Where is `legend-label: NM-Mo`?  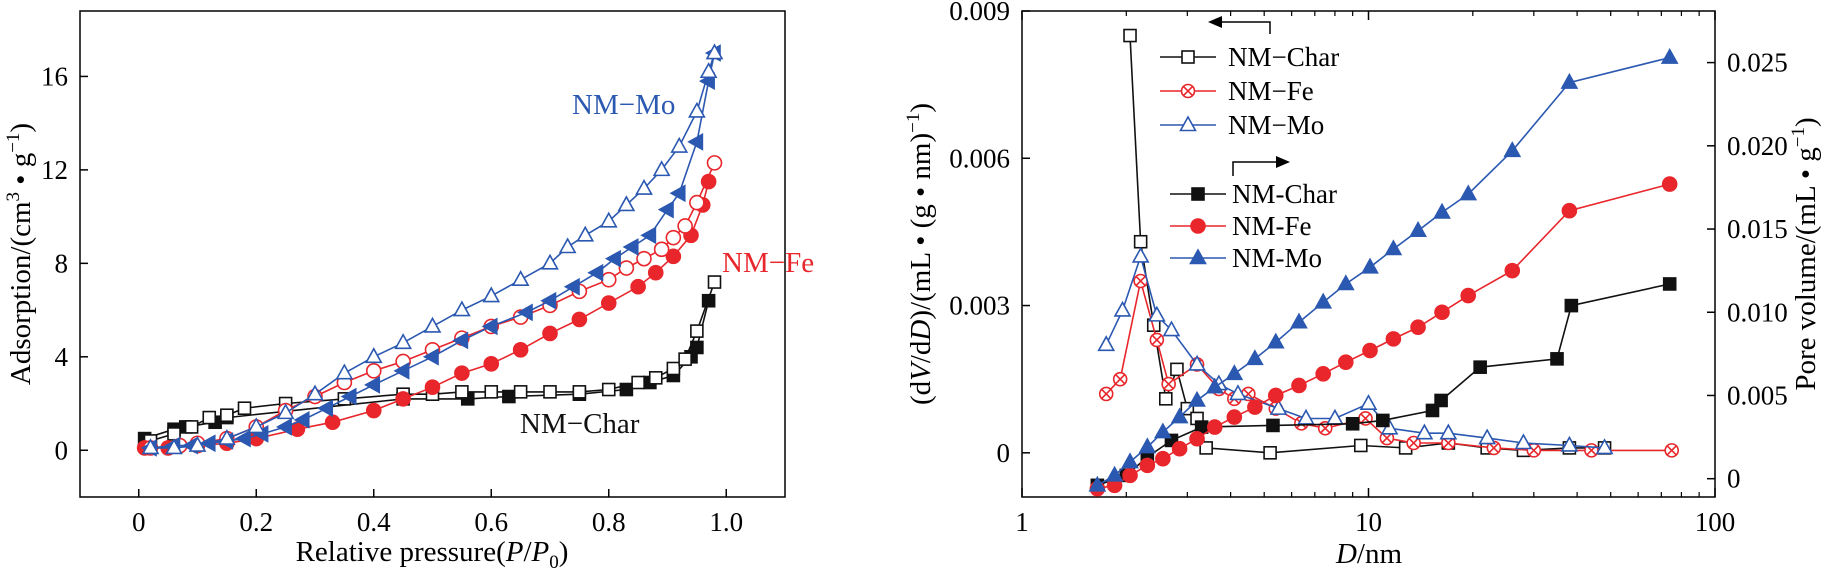
legend-label: NM-Mo is located at coordinates (1277, 258).